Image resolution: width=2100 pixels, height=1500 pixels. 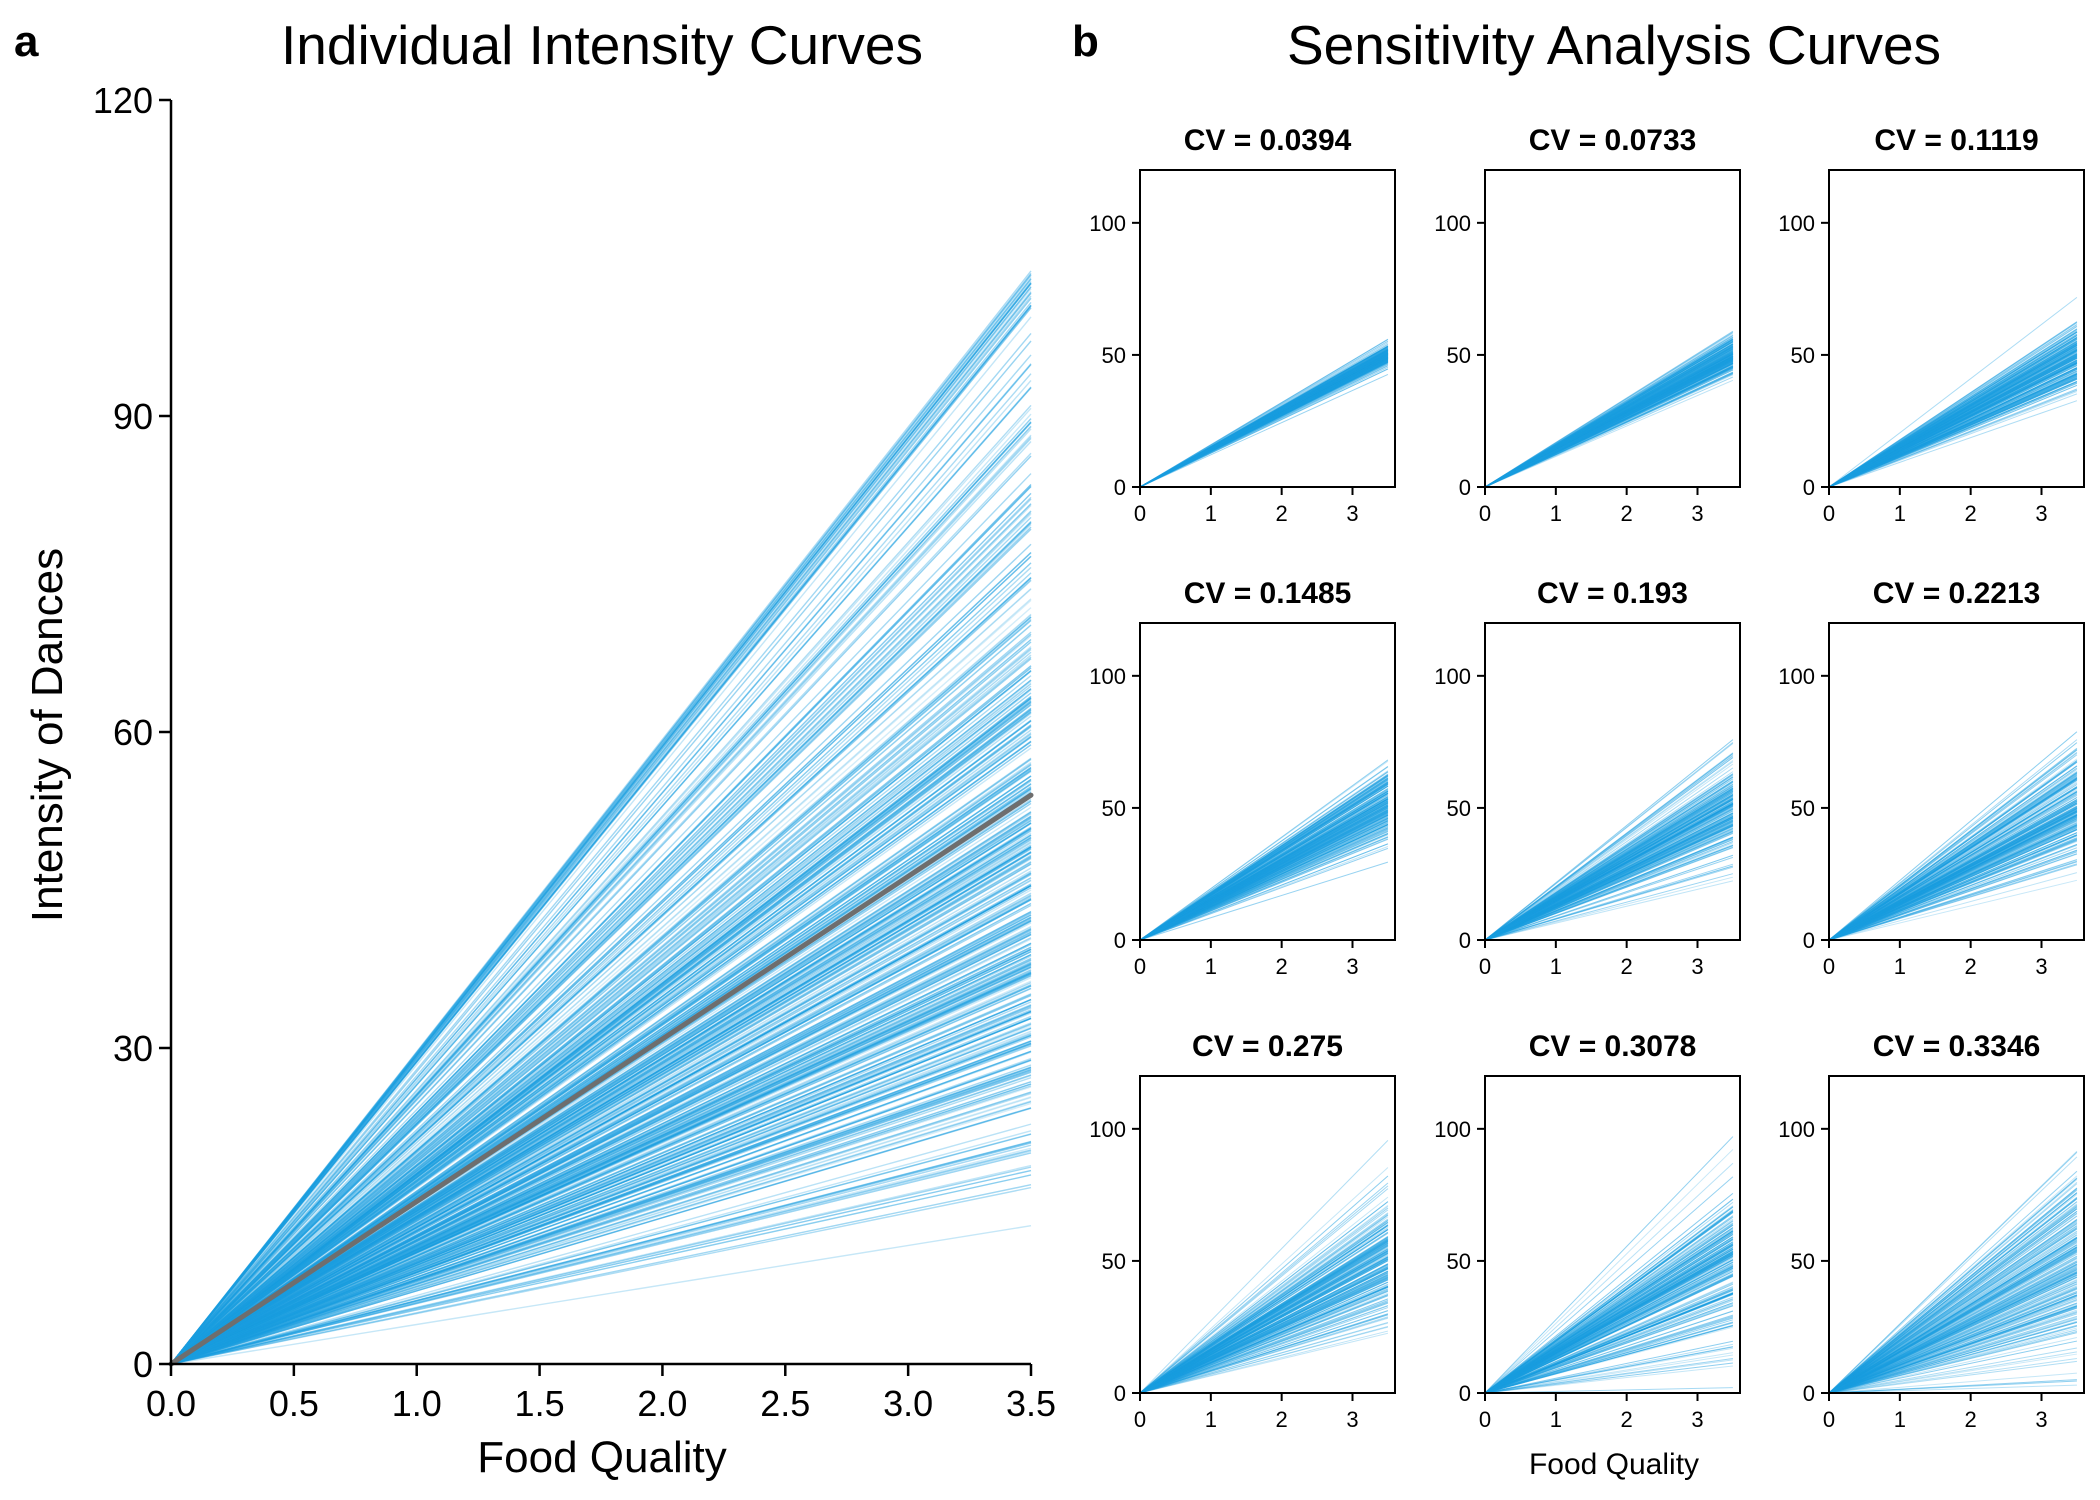 I want to click on panel-a-title: Individual Intensity Curves, so click(x=602, y=45).